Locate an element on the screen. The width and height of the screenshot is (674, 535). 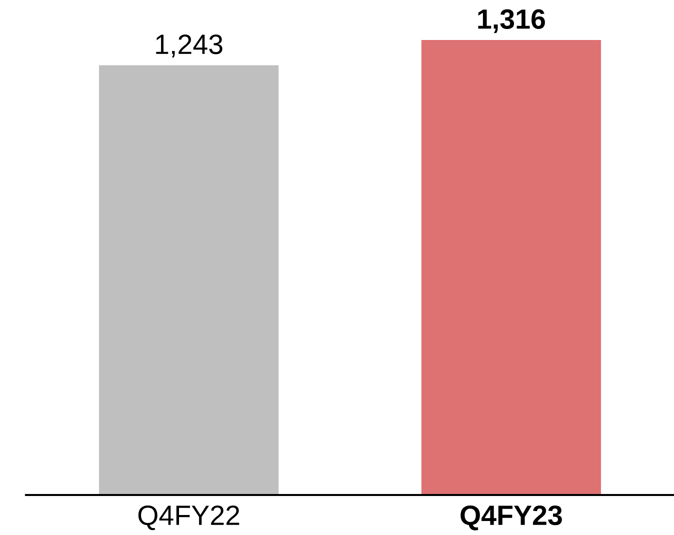
x-tick-label: Q4FY23 is located at coordinates (511, 517).